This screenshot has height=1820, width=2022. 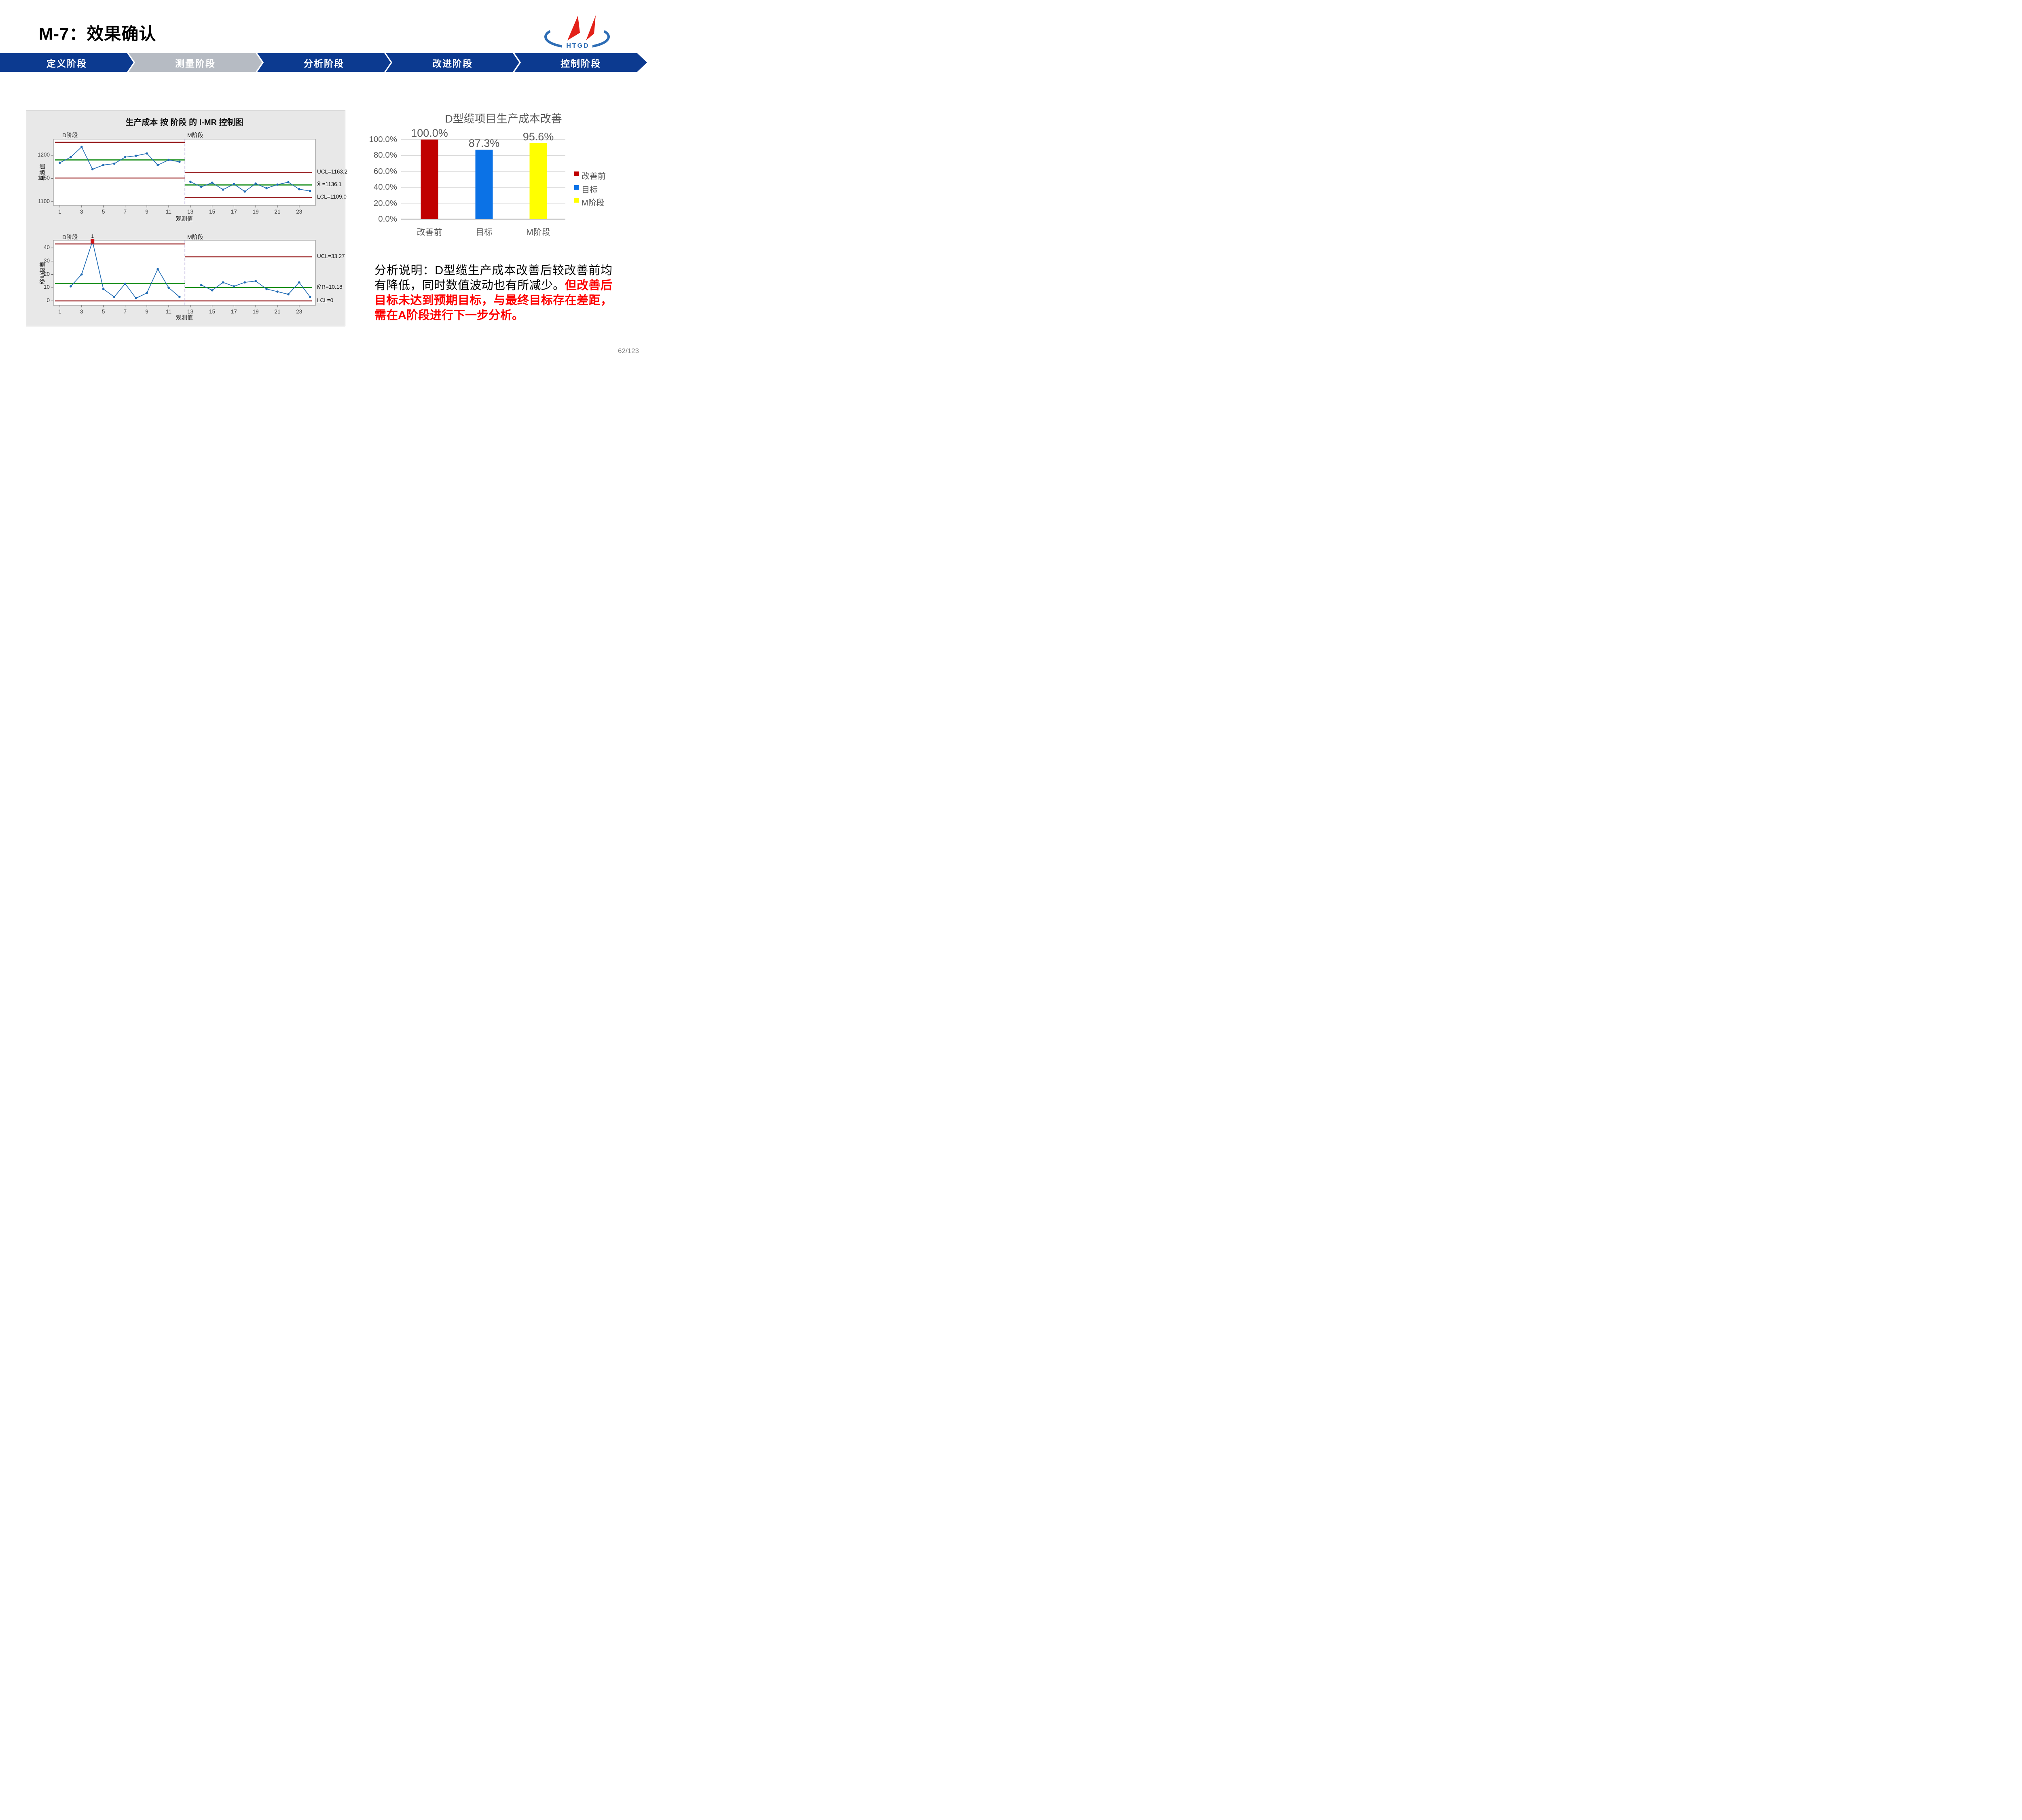 What do you see at coordinates (46, 260) in the screenshot?
I see `y-tick-label: 30` at bounding box center [46, 260].